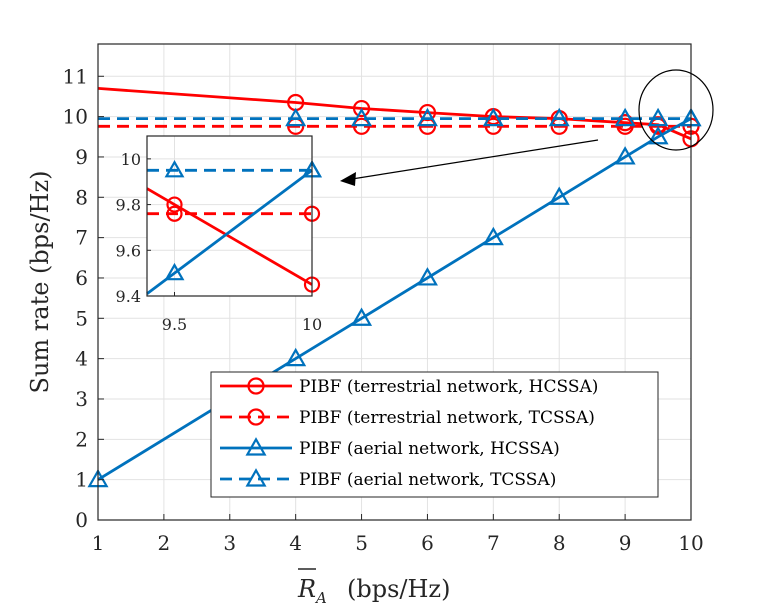 The height and width of the screenshot is (610, 763). What do you see at coordinates (256, 432) in the screenshot?
I see `legend-items` at bounding box center [256, 432].